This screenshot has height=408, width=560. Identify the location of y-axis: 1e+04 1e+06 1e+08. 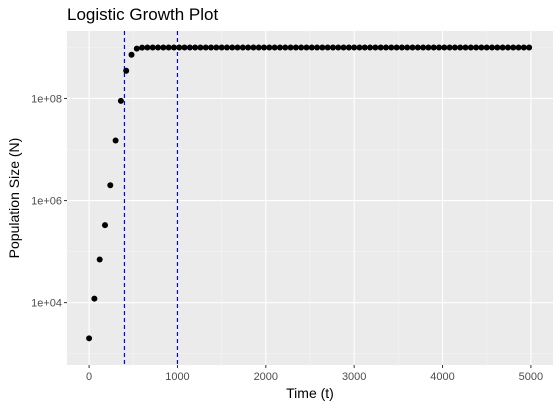
(49, 201).